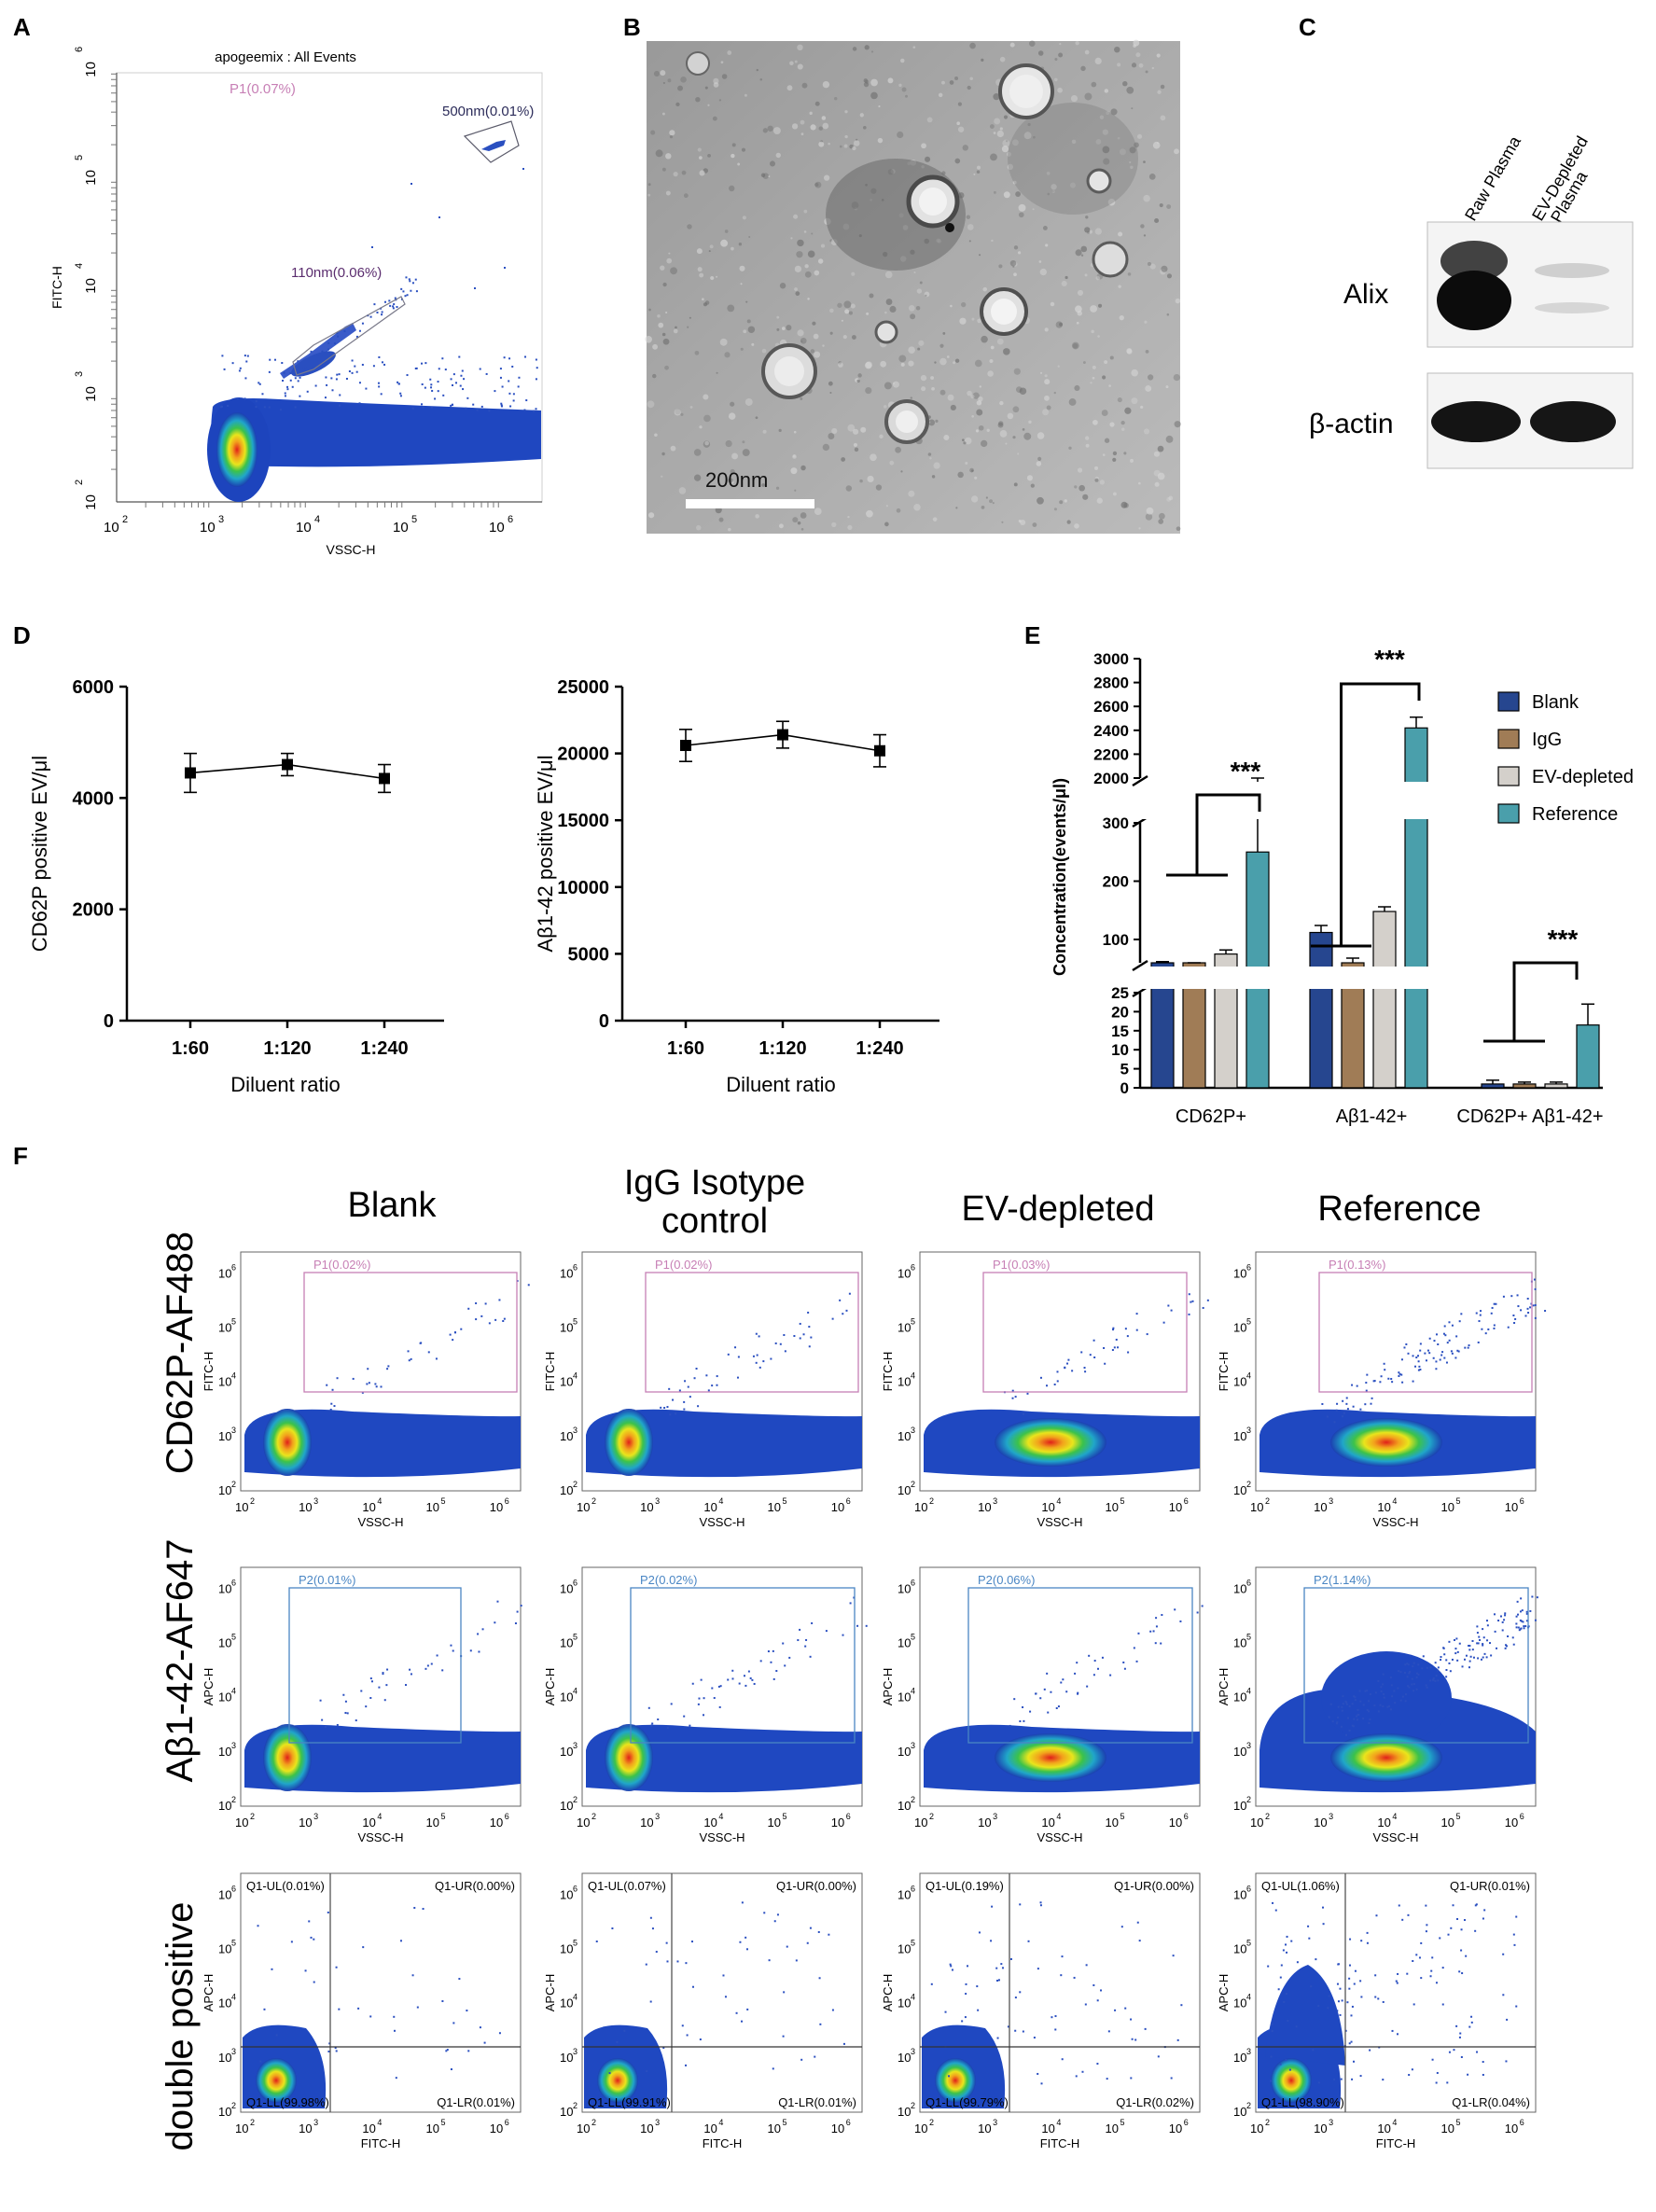  I want to click on x-tick-exp: 2, so click(593, 2122).